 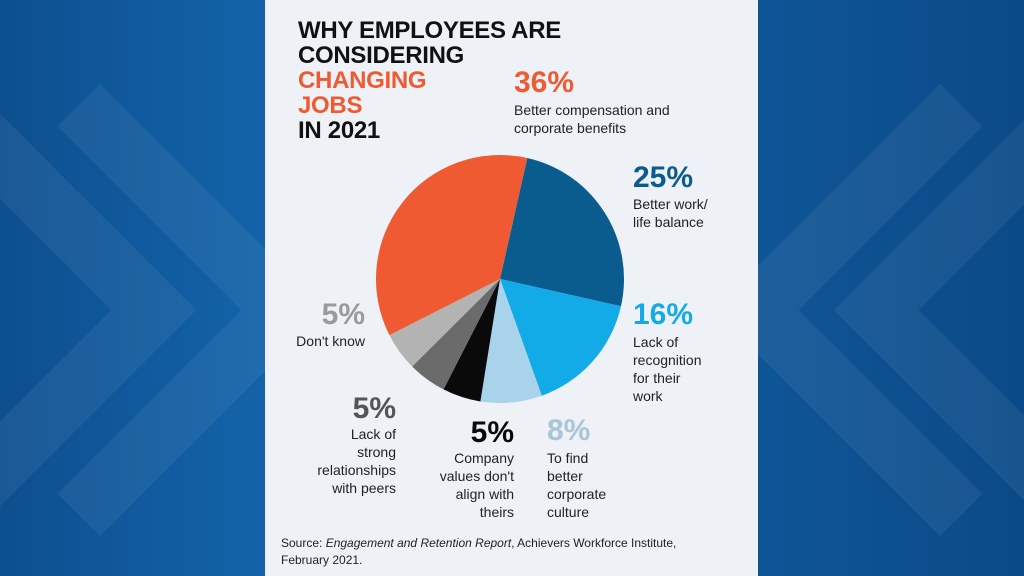 What do you see at coordinates (303, 543) in the screenshot?
I see `source-prefix: Source:` at bounding box center [303, 543].